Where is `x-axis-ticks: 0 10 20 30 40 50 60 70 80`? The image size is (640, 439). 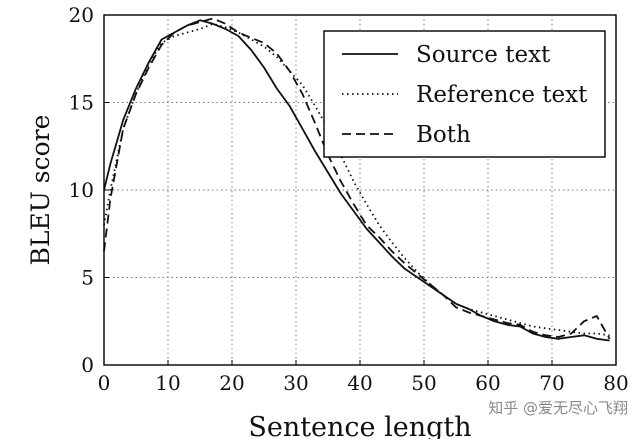
x-axis-ticks: 0 10 20 30 40 50 60 70 80 is located at coordinates (363, 377).